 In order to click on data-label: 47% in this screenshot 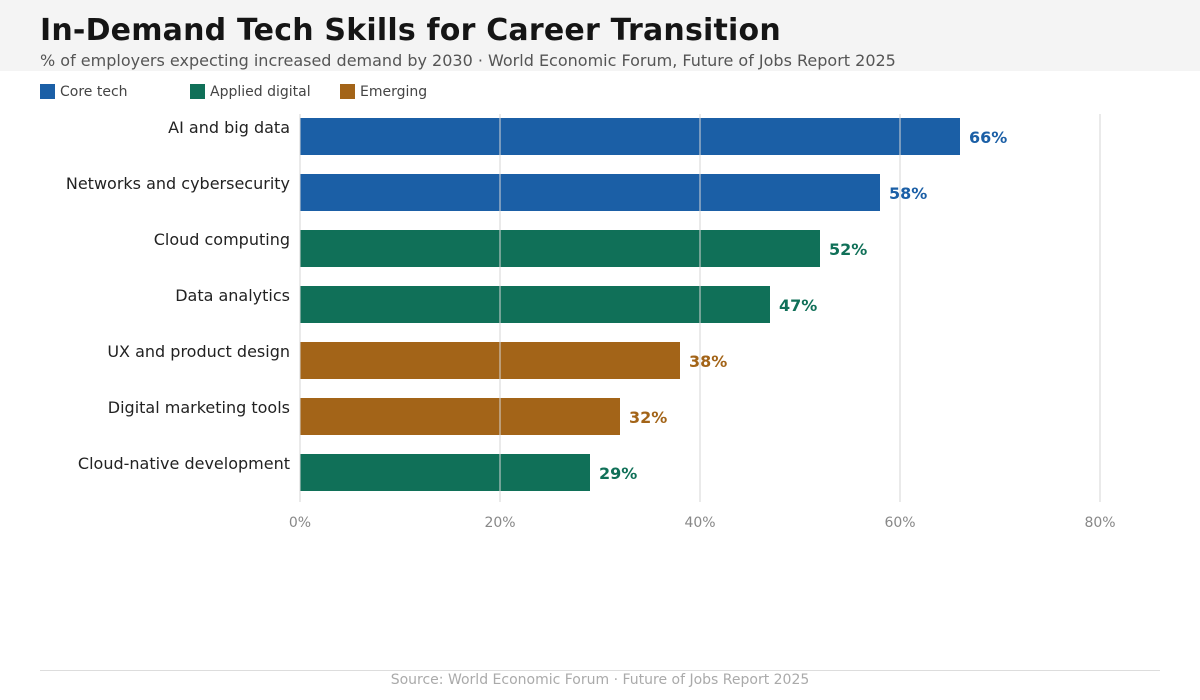, I will do `click(798, 305)`.